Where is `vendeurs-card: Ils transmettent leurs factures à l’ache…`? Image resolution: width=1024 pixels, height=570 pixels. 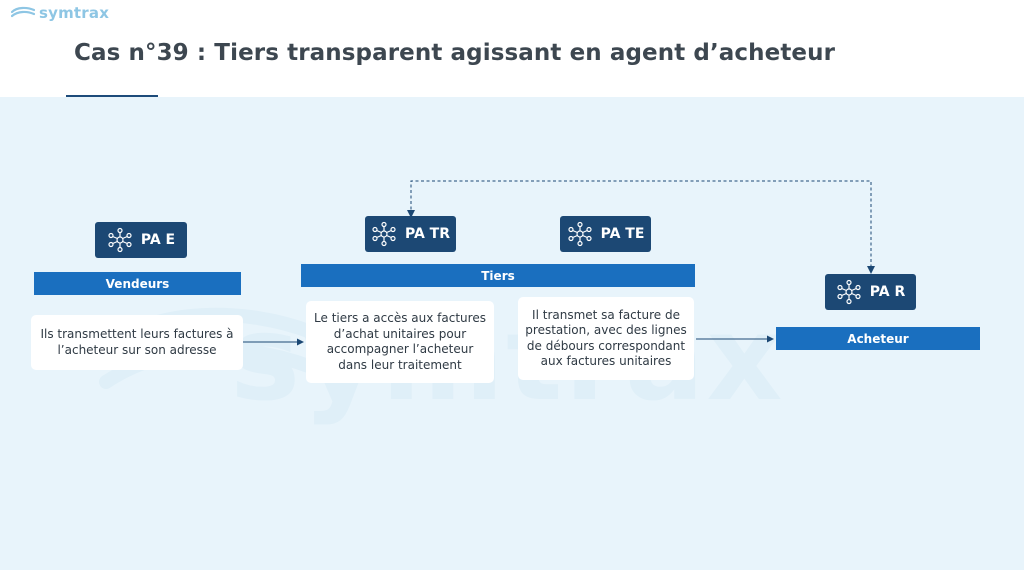
vendeurs-card: Ils transmettent leurs factures à l’ache… is located at coordinates (137, 342).